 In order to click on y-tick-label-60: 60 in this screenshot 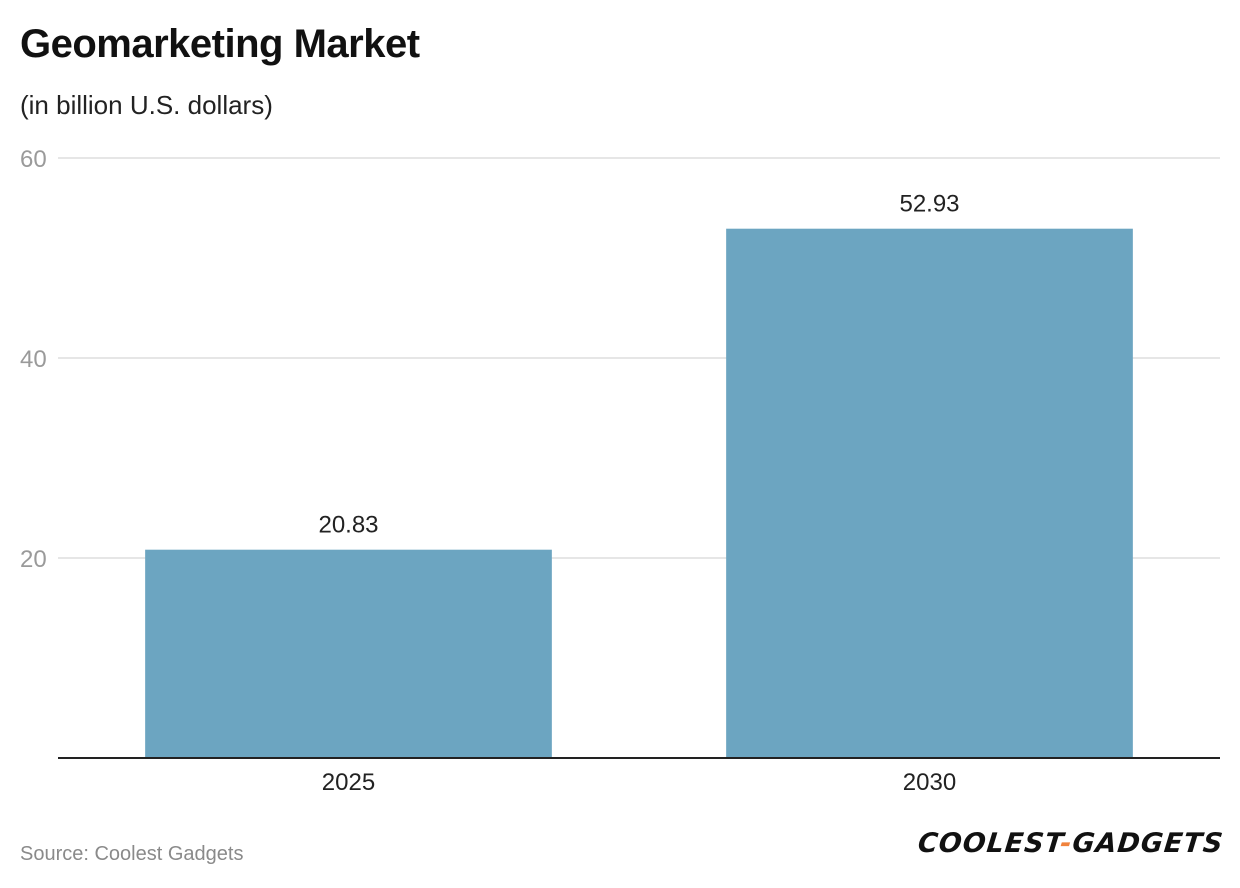, I will do `click(33, 159)`.